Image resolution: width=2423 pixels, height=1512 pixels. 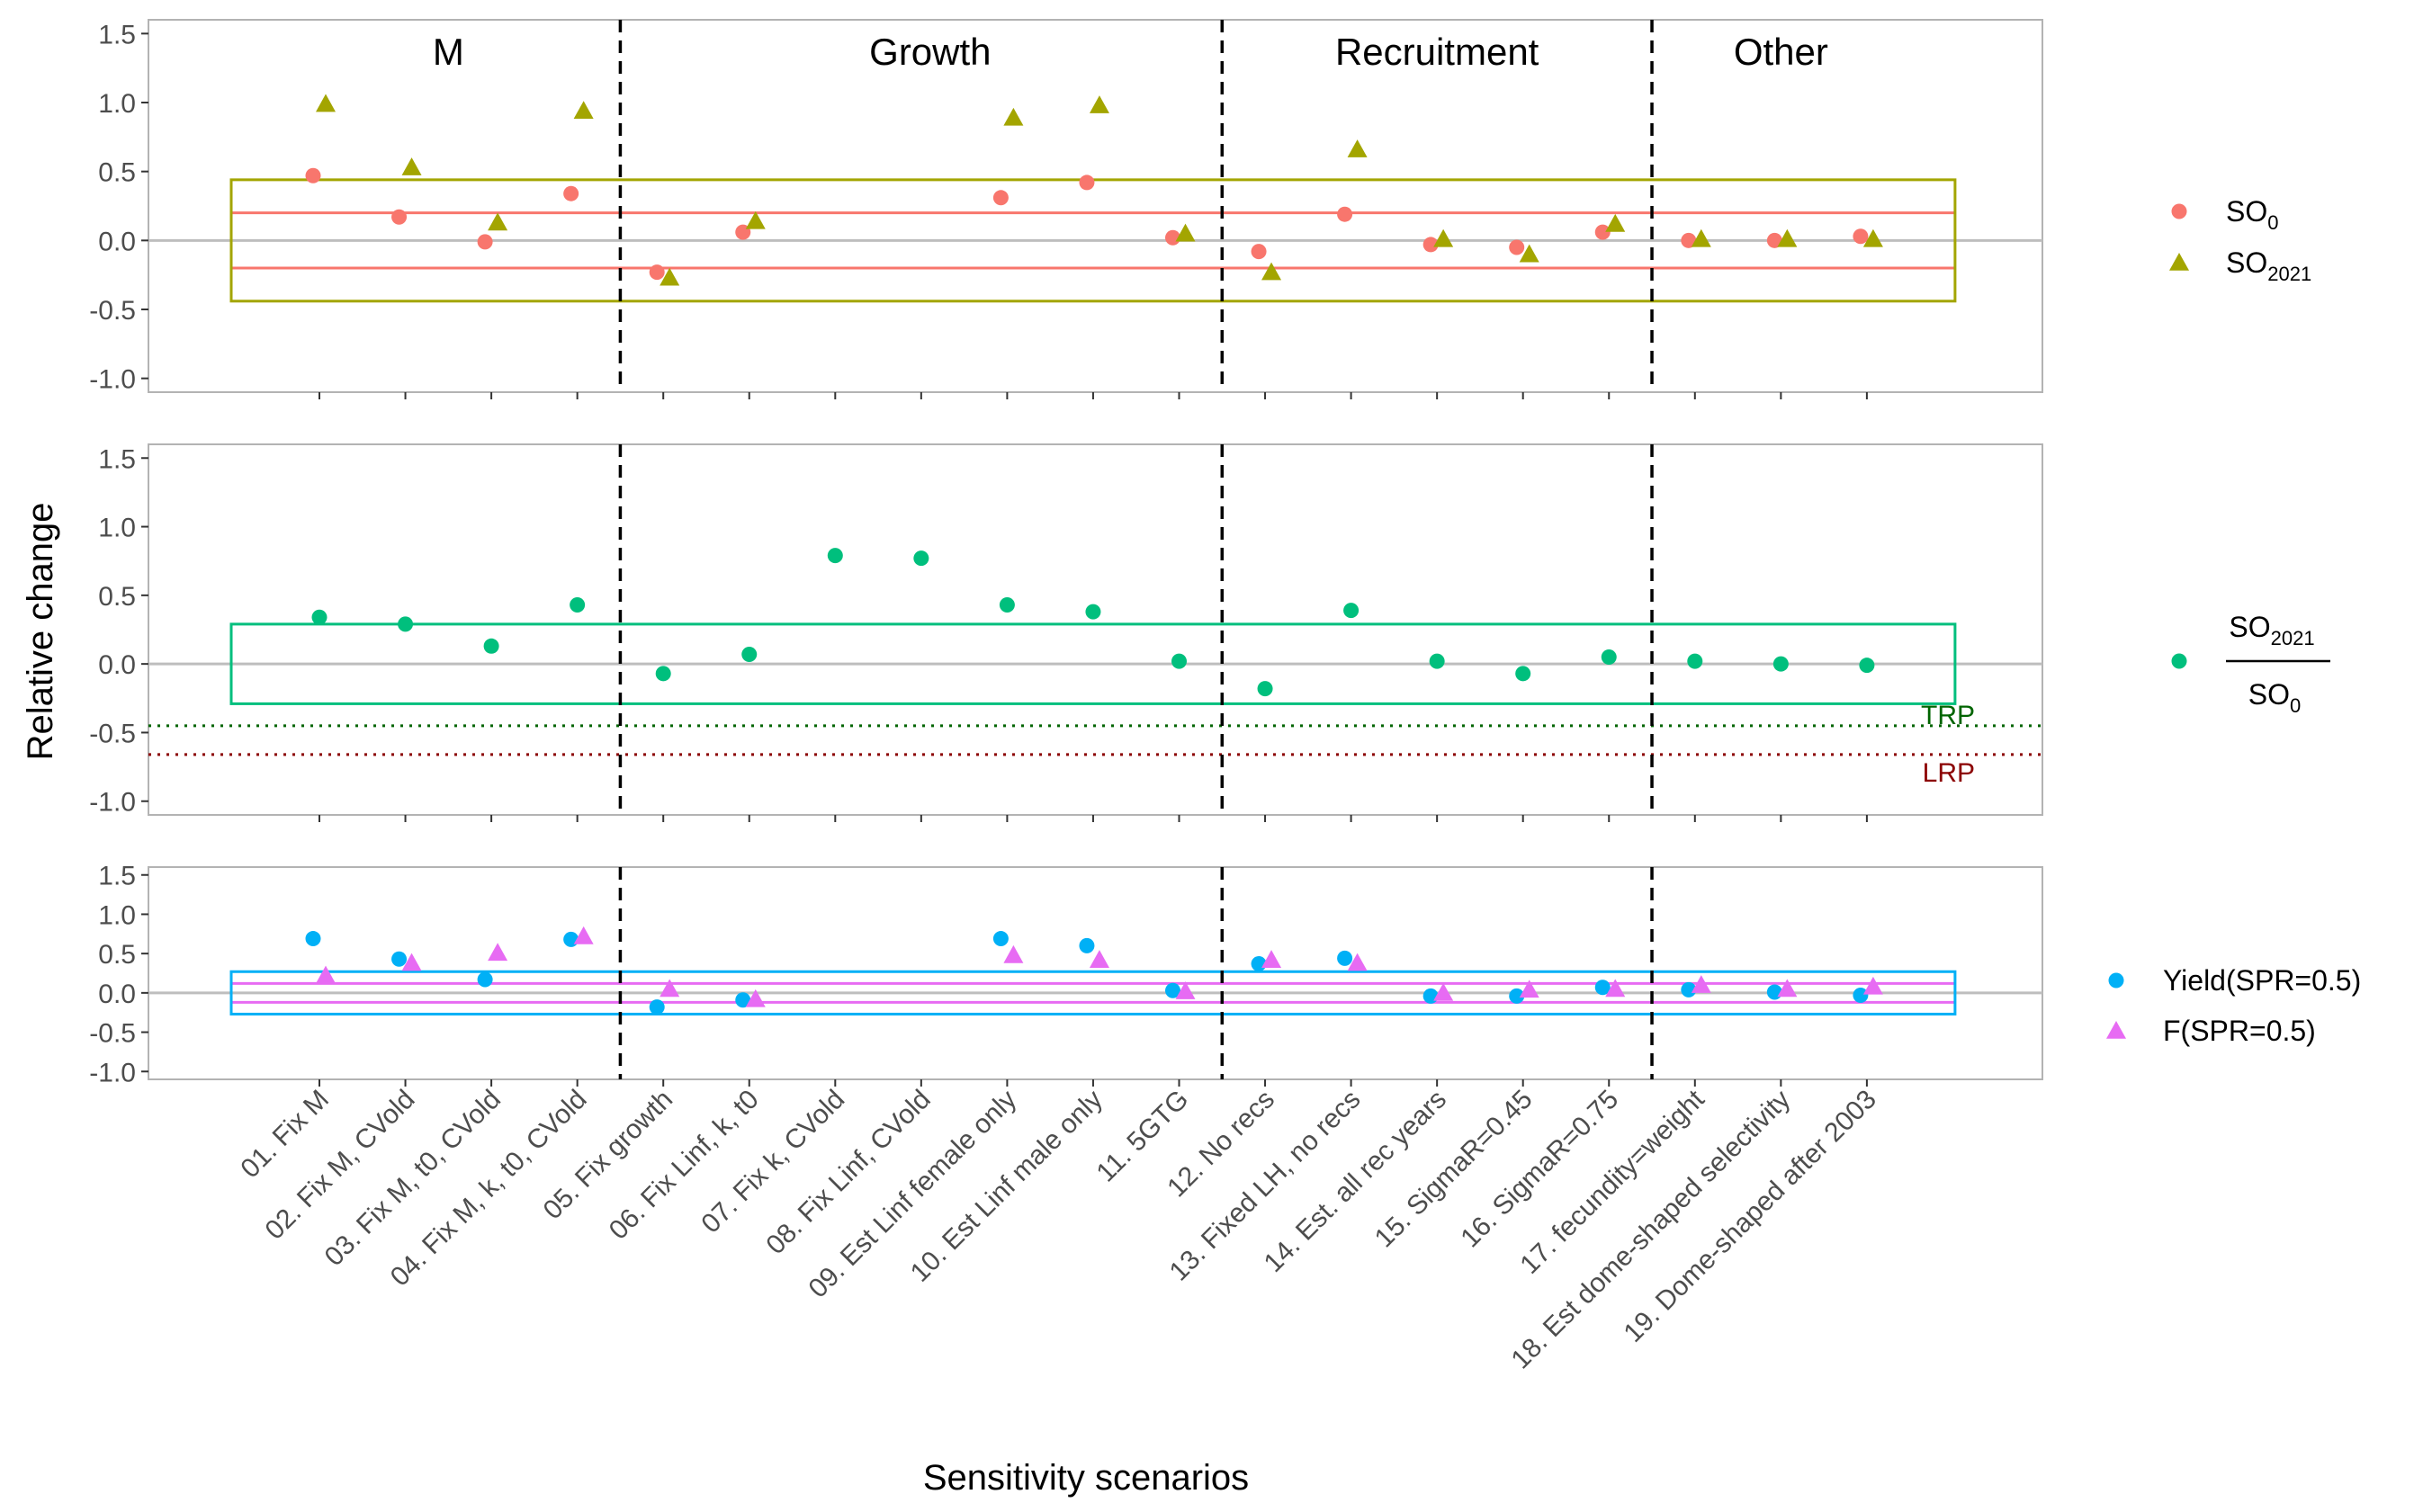 What do you see at coordinates (2233, 1006) in the screenshot?
I see `legend-panel-yield: Yield(SPR=0.5) F(SPR=0.5)` at bounding box center [2233, 1006].